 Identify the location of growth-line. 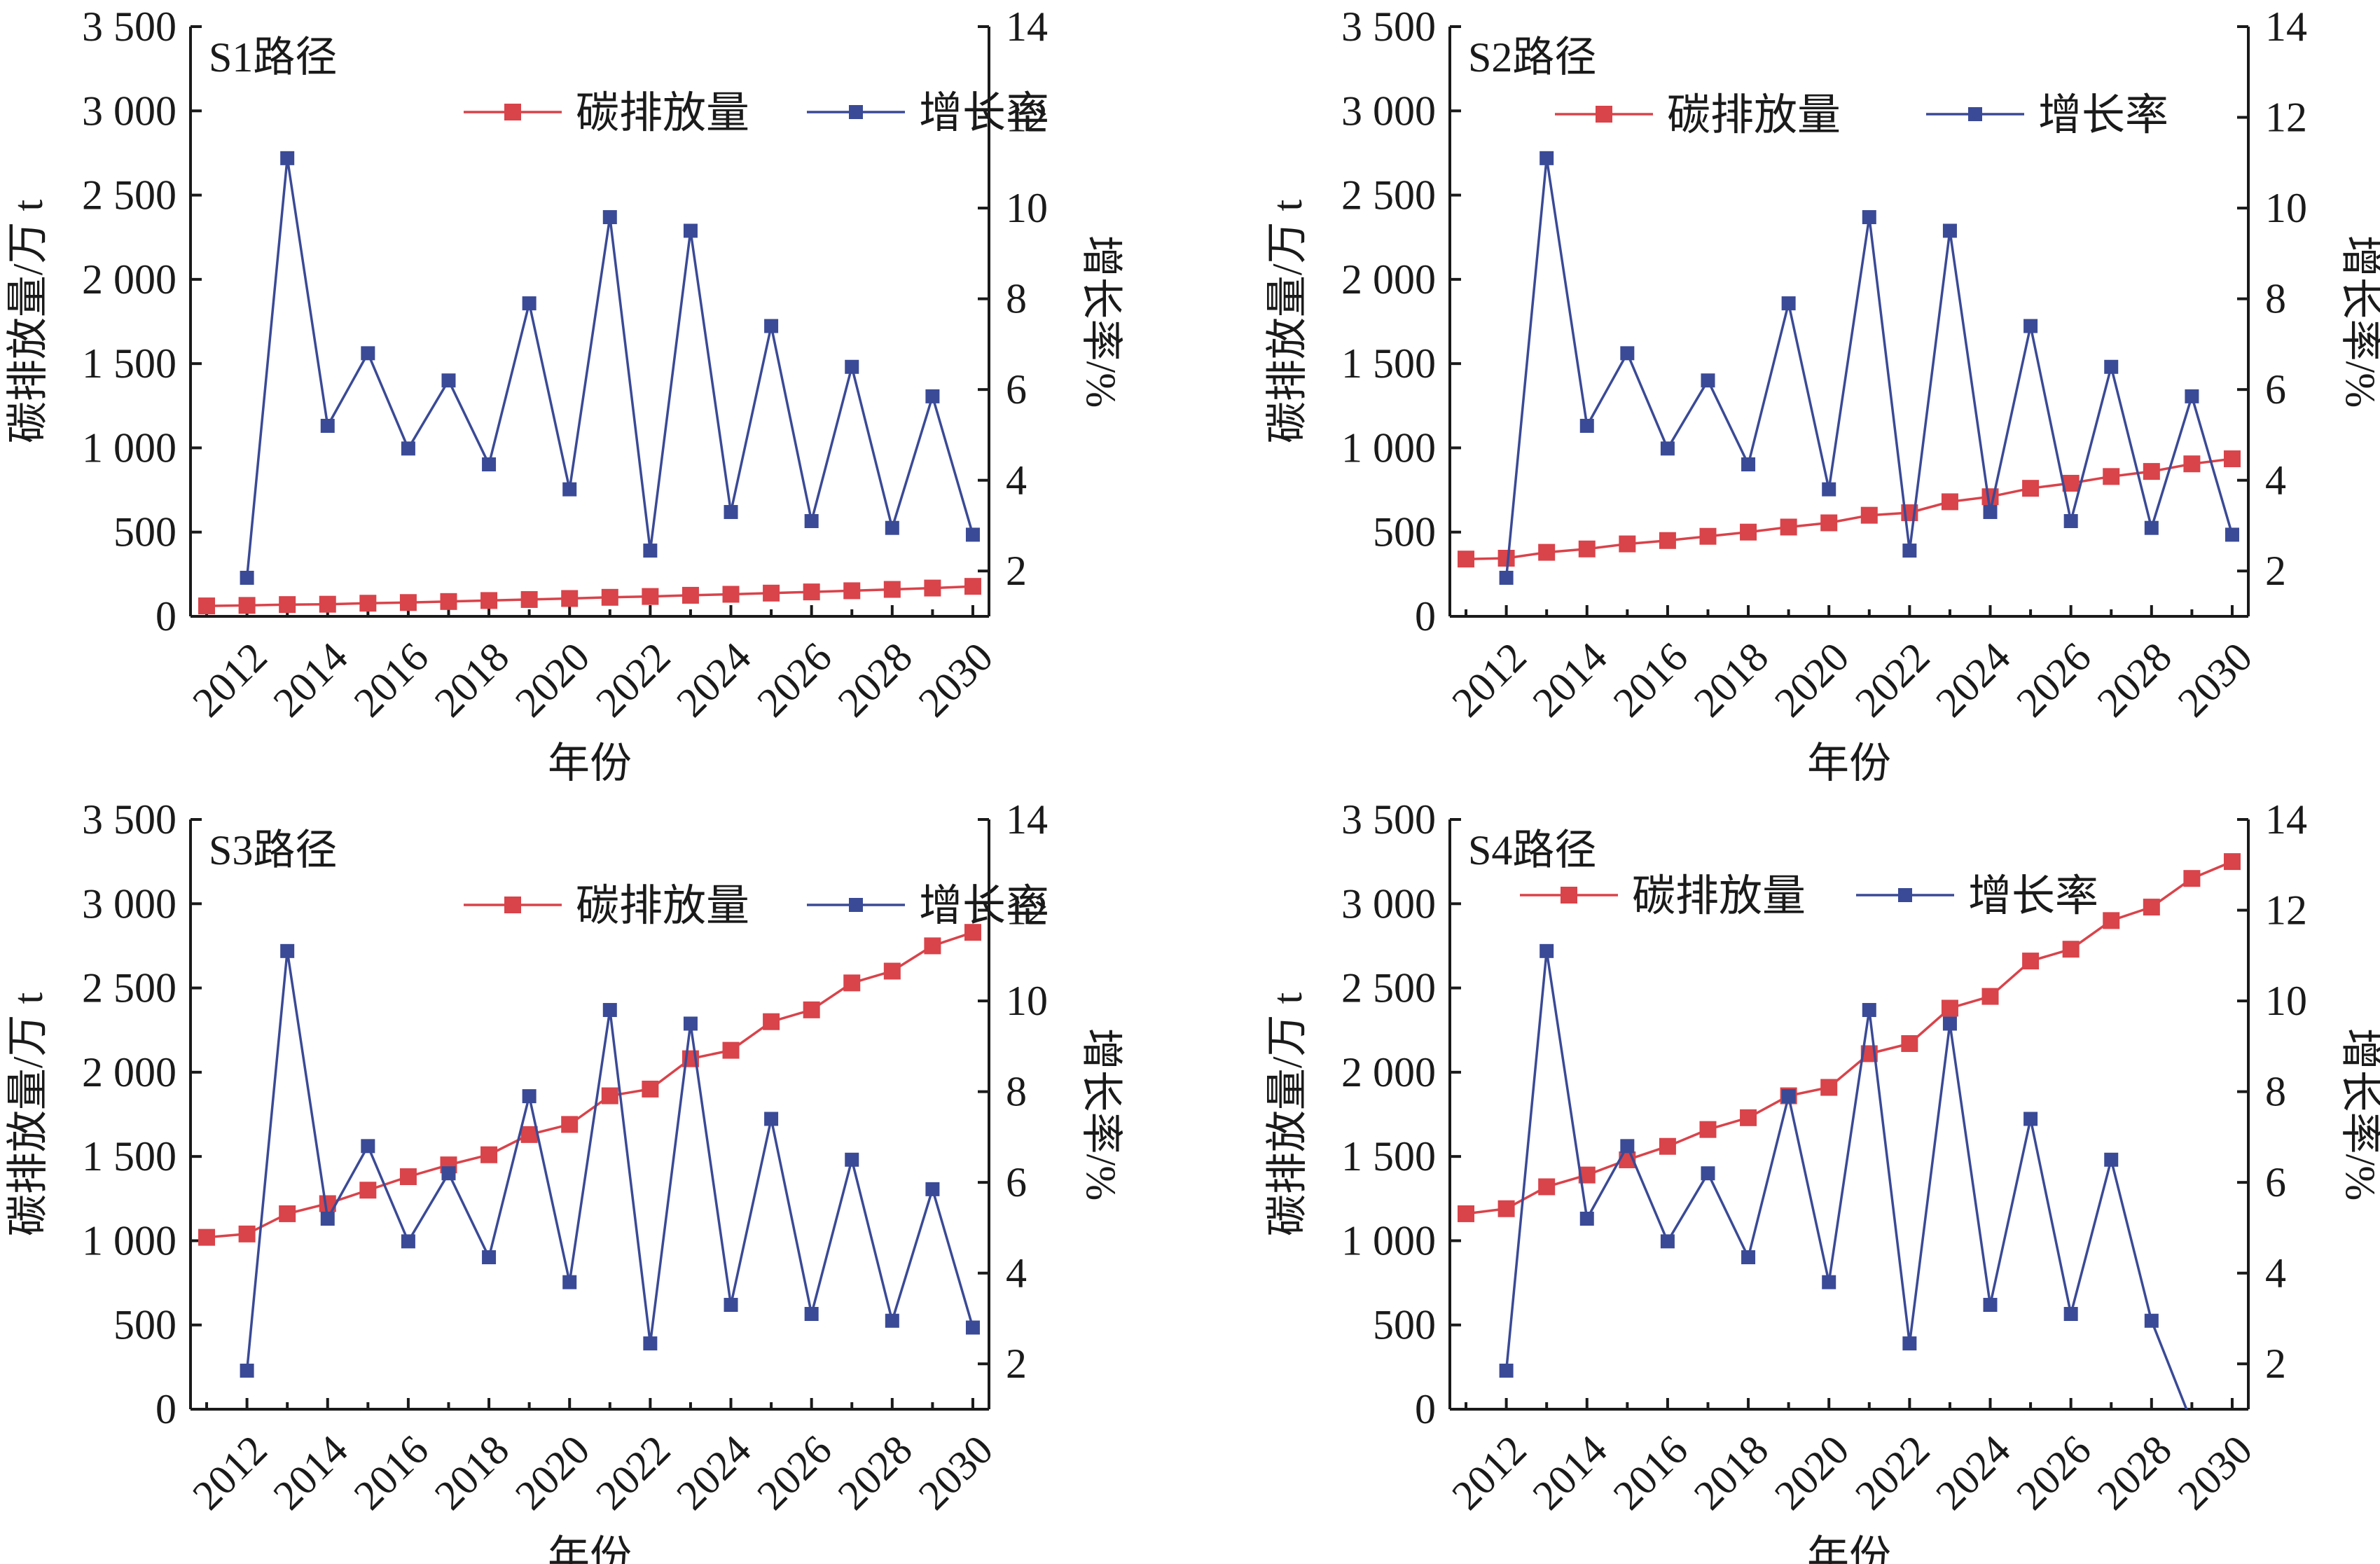
(1846, 1180).